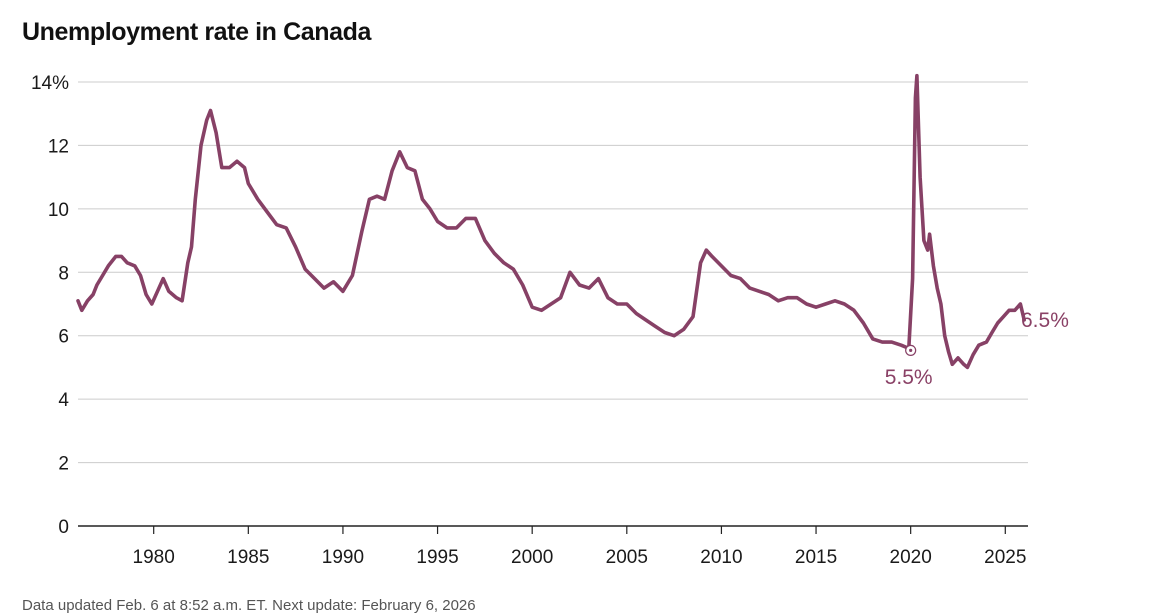  I want to click on x-axis: 1980 1985 1990 1995 2000 2005 2010 2015 2020 2025, so click(579, 547).